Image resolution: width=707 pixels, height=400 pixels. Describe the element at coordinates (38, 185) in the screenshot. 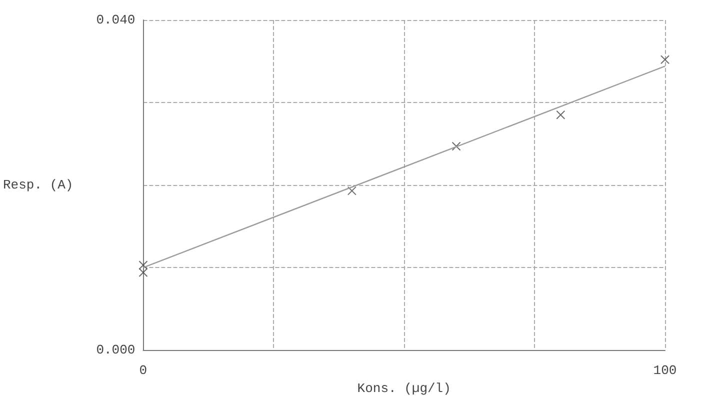

I see `y-axis-title: Resp. (A)` at that location.